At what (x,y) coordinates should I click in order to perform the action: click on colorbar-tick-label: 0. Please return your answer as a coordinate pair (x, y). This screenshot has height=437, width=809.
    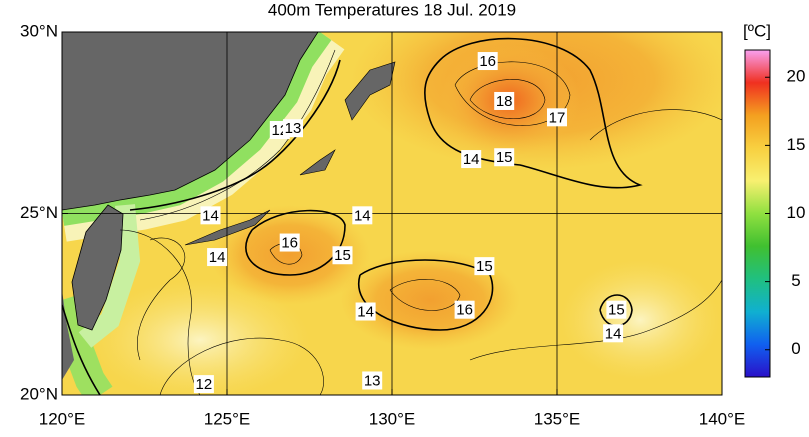
    Looking at the image, I should click on (795, 348).